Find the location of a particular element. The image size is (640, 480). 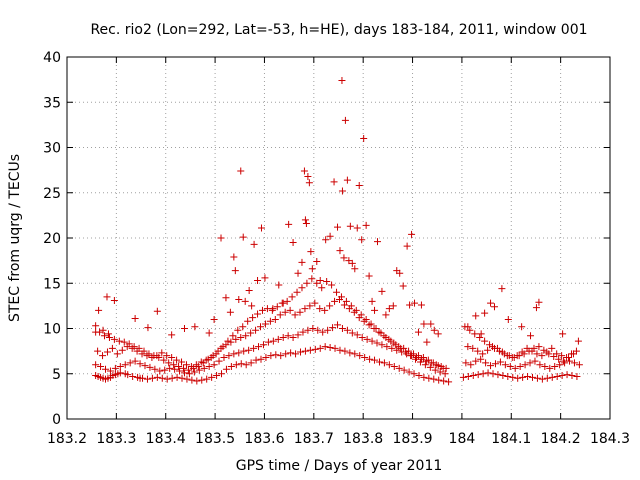

y-tick-label: 35 is located at coordinates (52, 103).